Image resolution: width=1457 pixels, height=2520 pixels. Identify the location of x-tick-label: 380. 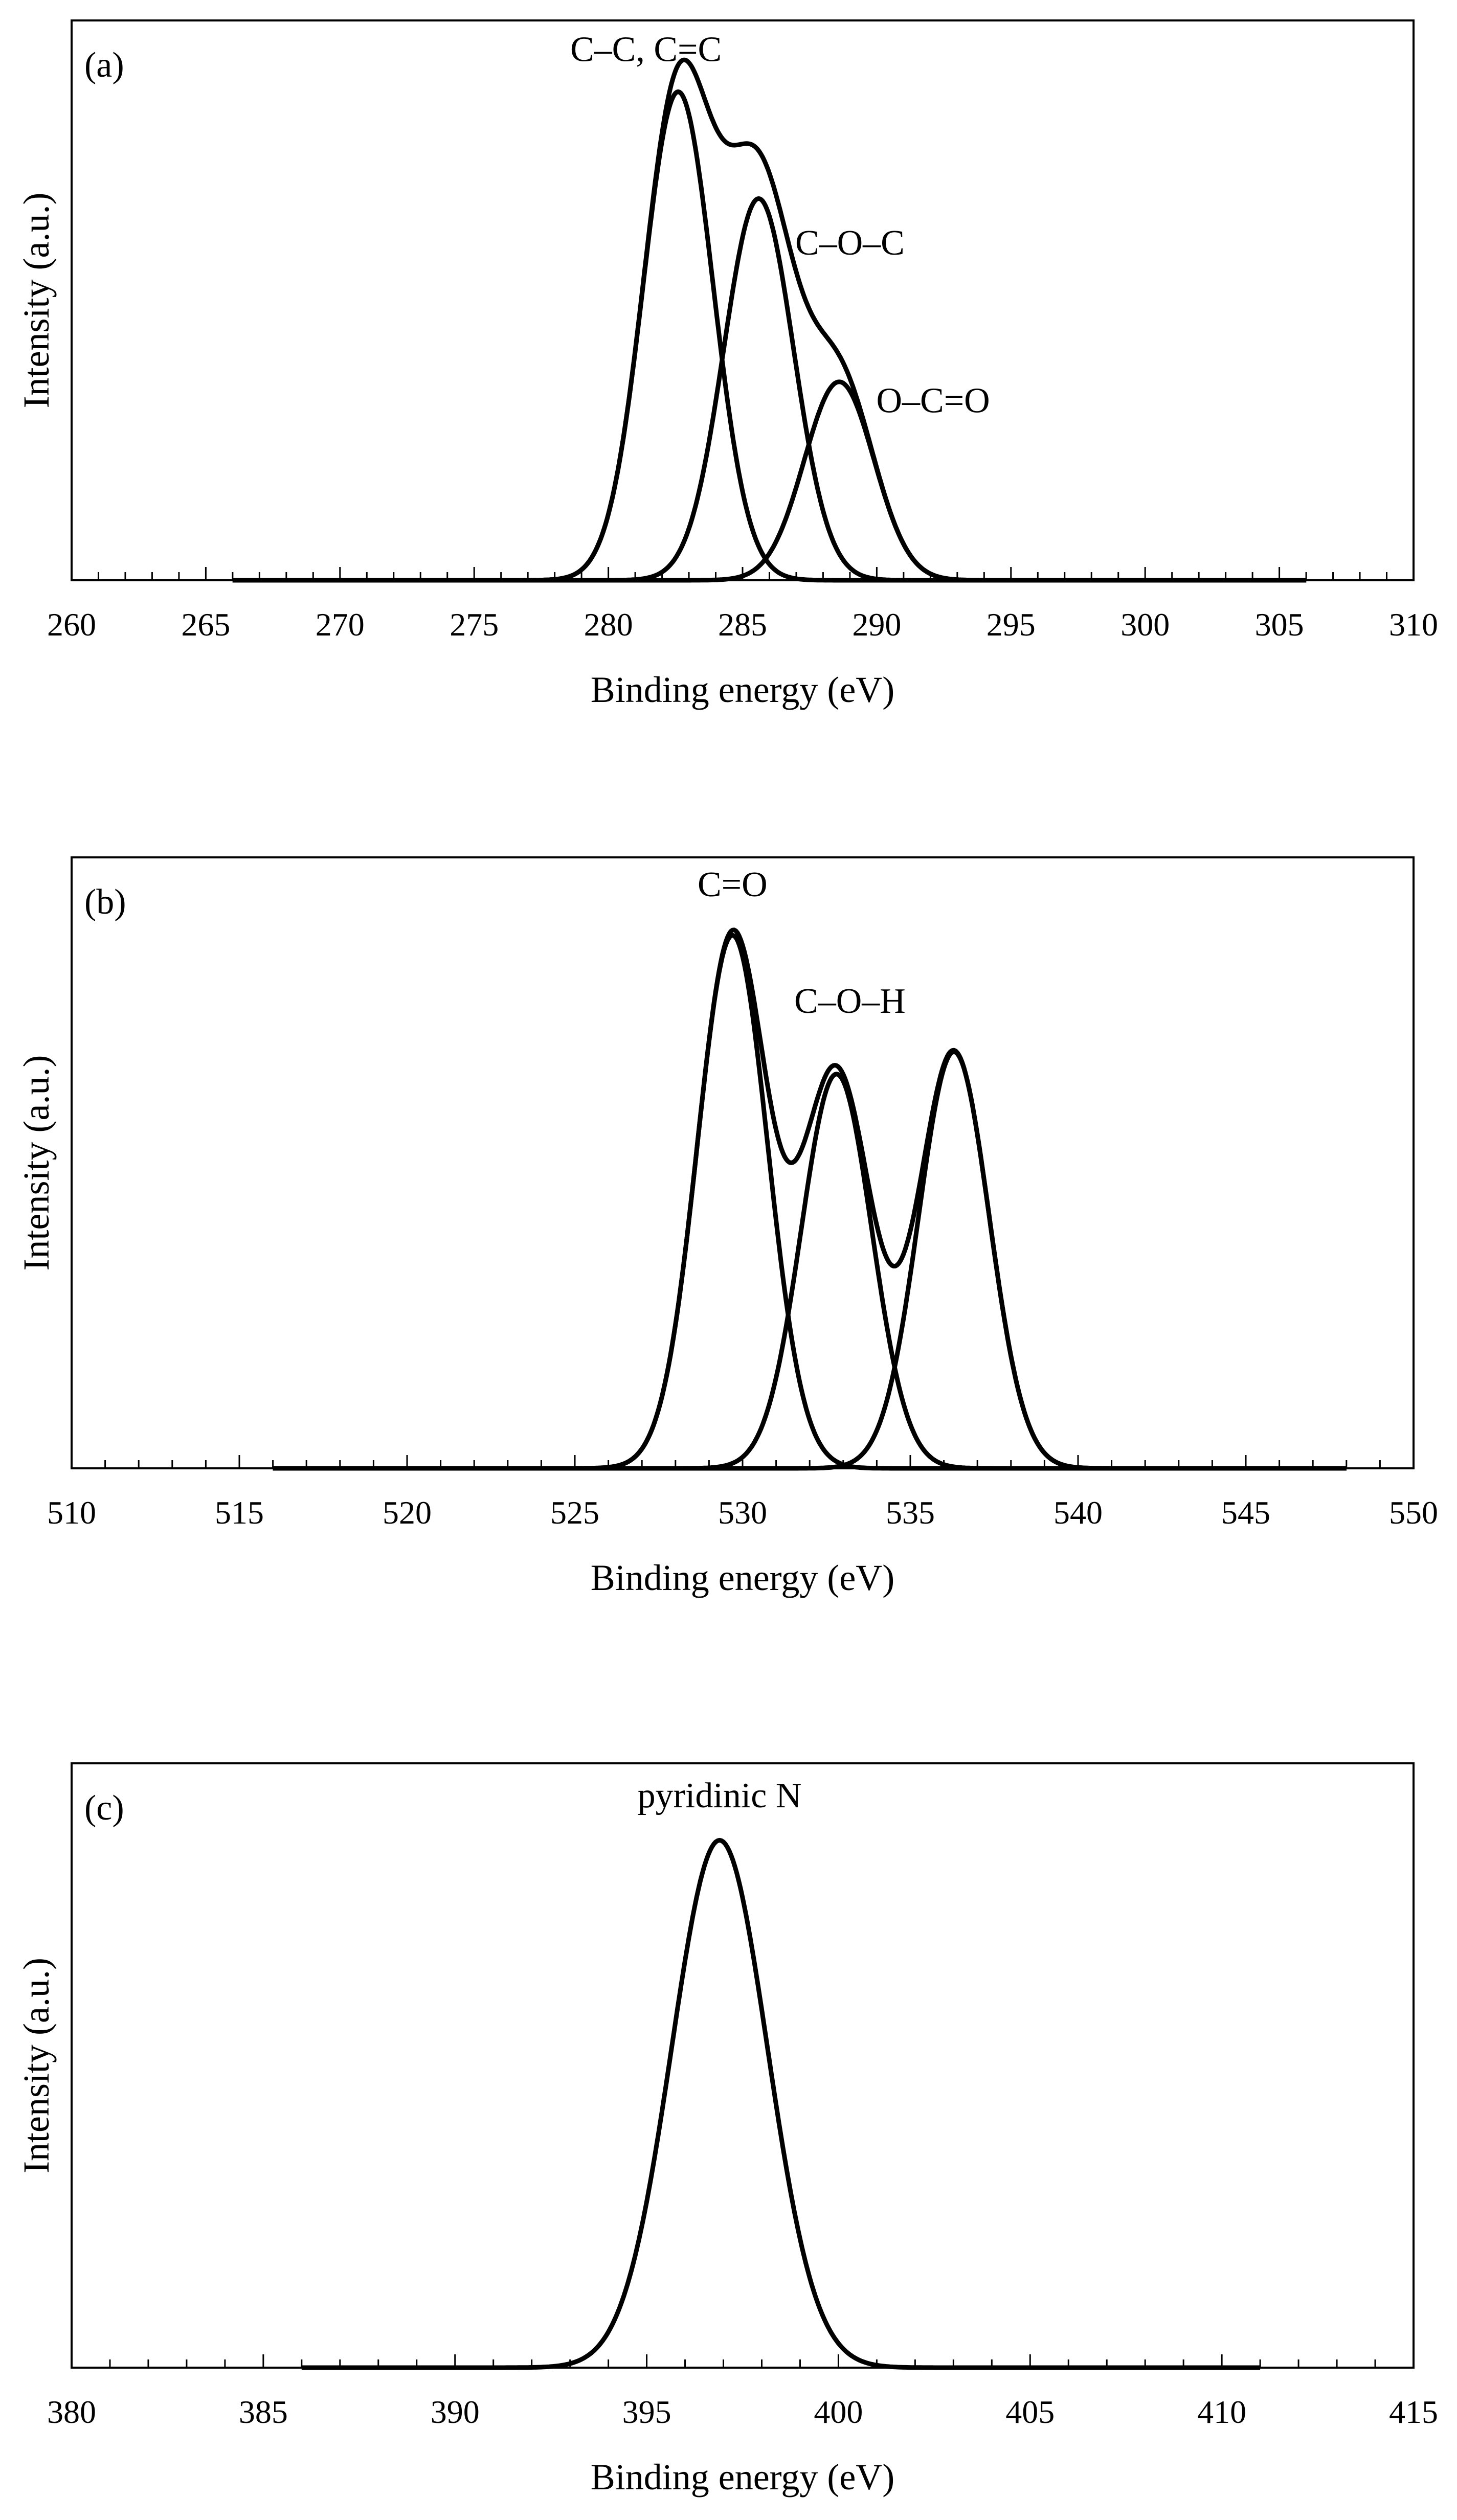
(71, 2412).